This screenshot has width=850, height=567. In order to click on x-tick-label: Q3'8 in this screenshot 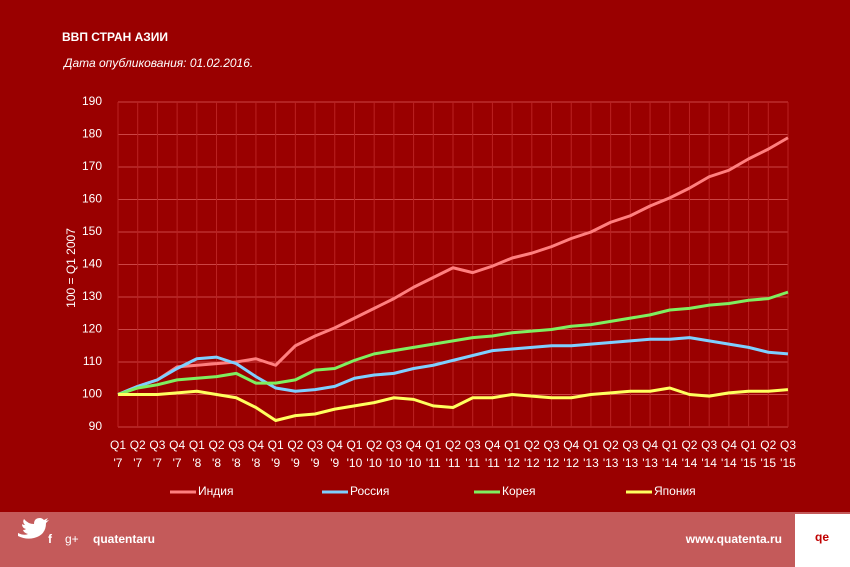, I will do `click(236, 454)`.